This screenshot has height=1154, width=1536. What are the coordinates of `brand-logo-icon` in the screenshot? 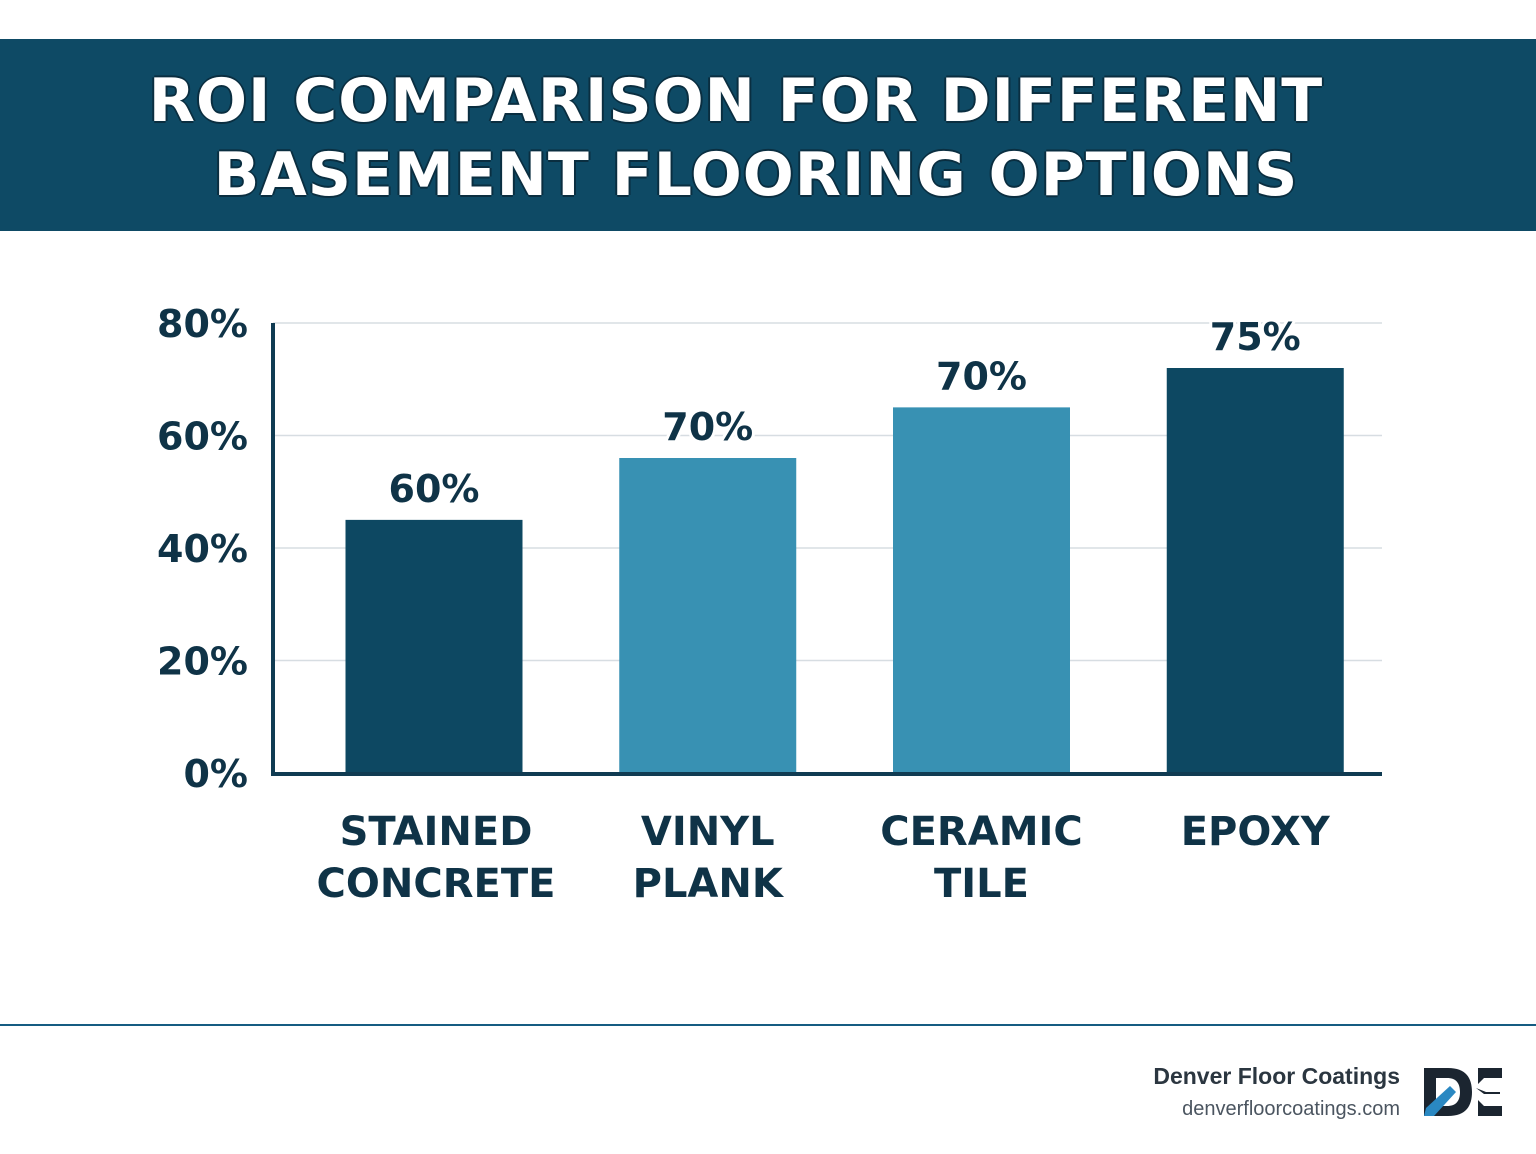 It's located at (1463, 1092).